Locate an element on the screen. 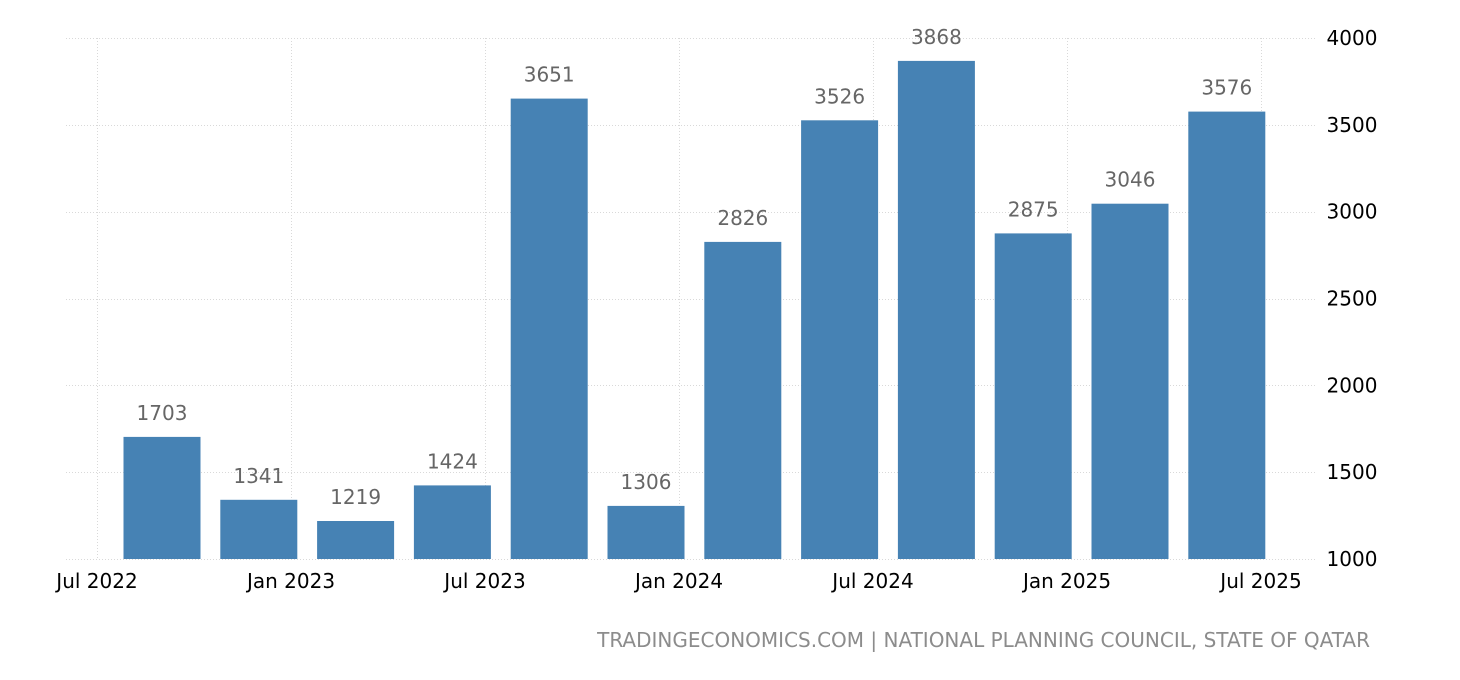 Image resolution: width=1460 pixels, height=680 pixels. bar-value-label: 1341 is located at coordinates (258, 476).